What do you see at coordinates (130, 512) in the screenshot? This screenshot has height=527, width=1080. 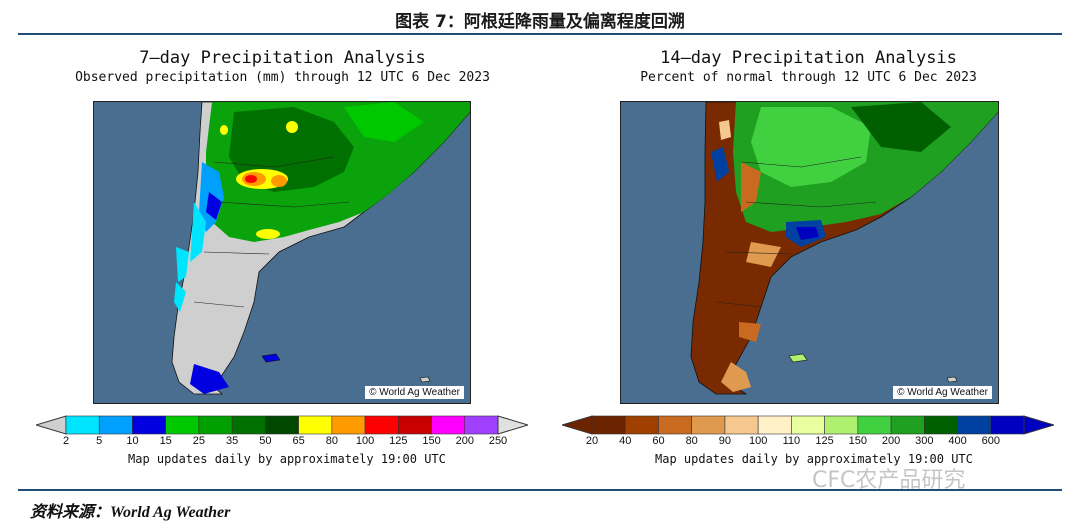 I see `source-note: 资料来源：World Ag Weather` at bounding box center [130, 512].